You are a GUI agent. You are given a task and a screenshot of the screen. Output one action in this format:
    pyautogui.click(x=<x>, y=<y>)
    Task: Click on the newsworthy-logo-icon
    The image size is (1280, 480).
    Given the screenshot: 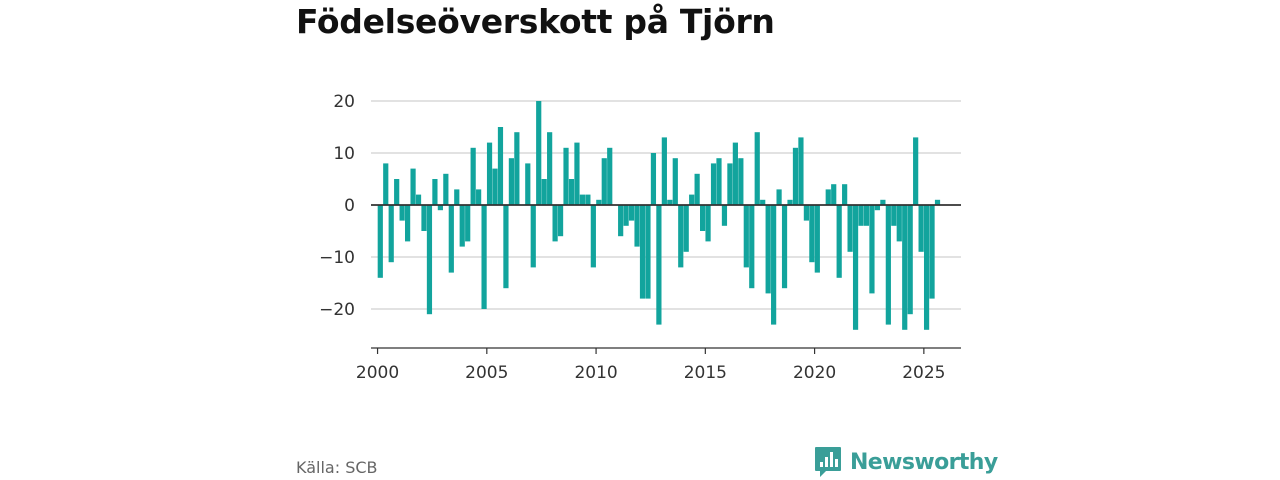 What is the action you would take?
    pyautogui.click(x=828, y=462)
    